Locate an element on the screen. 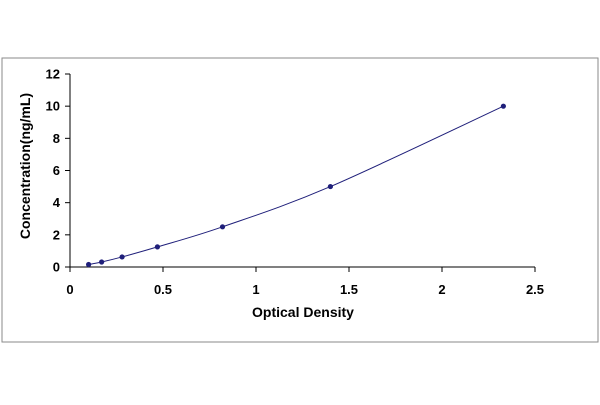 The image size is (600, 405). y-tick-label: 6 is located at coordinates (56, 170).